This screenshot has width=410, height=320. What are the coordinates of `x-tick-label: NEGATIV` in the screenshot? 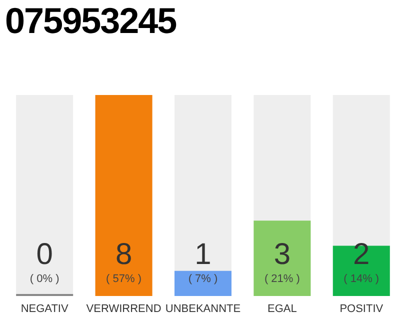 It's located at (44, 308).